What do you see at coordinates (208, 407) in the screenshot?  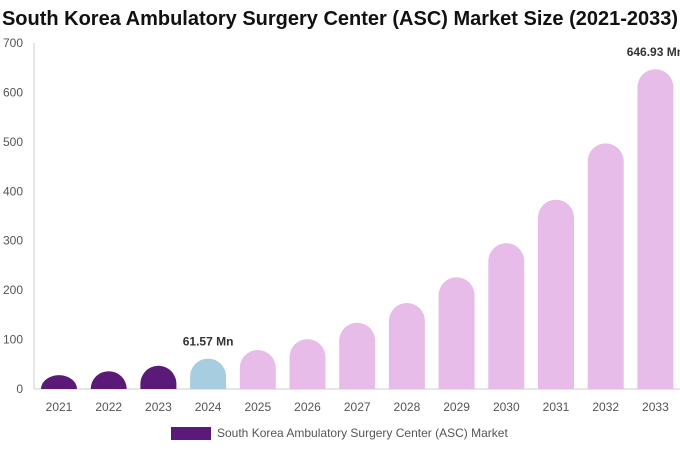 I see `x-tick-label: 2024` at bounding box center [208, 407].